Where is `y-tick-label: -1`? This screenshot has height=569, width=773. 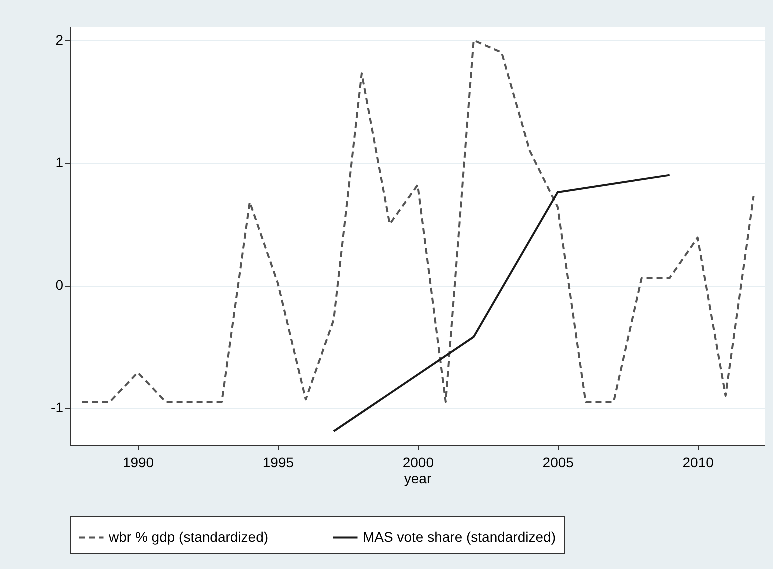
y-tick-label: -1 is located at coordinates (57, 408).